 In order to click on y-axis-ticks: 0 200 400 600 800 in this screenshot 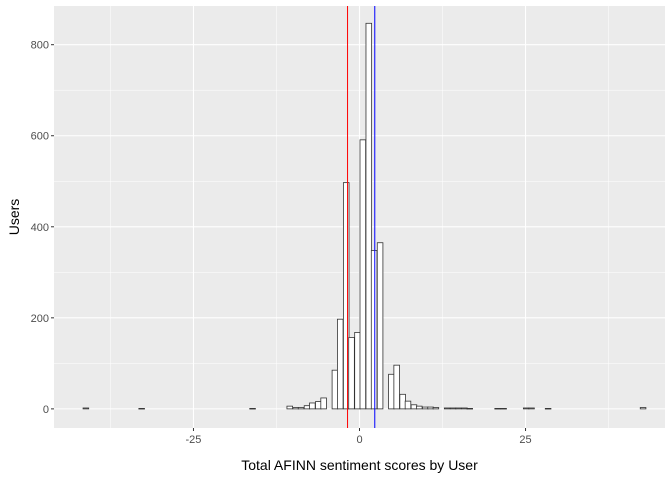, I will do `click(42, 228)`.